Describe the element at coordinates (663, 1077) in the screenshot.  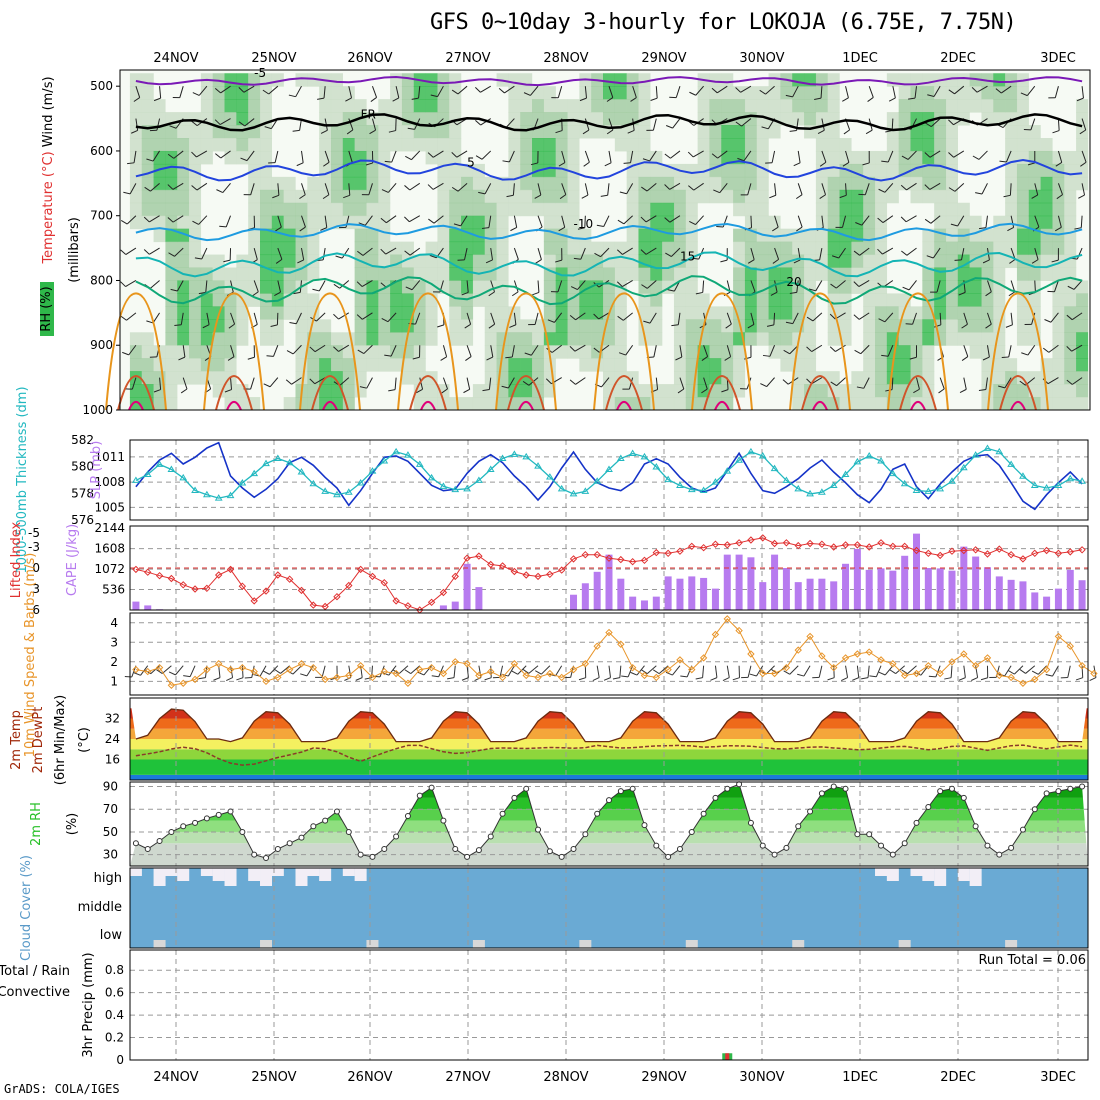
I see `date-label-bottom-29NOV: 29NOV` at that location.